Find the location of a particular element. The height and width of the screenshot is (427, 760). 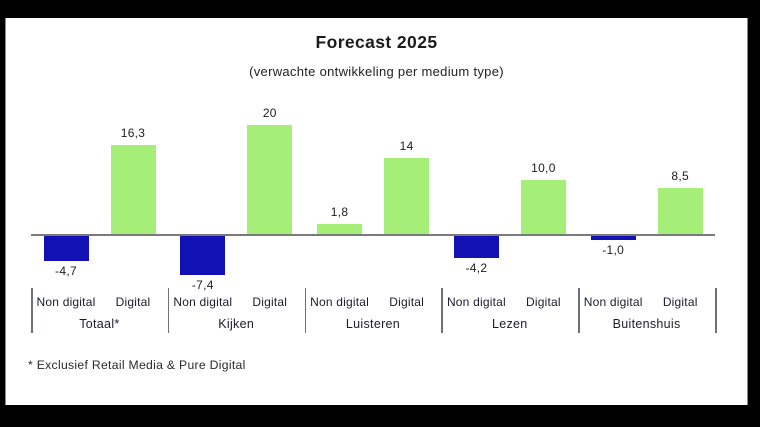

group-label: Kijken is located at coordinates (236, 324).